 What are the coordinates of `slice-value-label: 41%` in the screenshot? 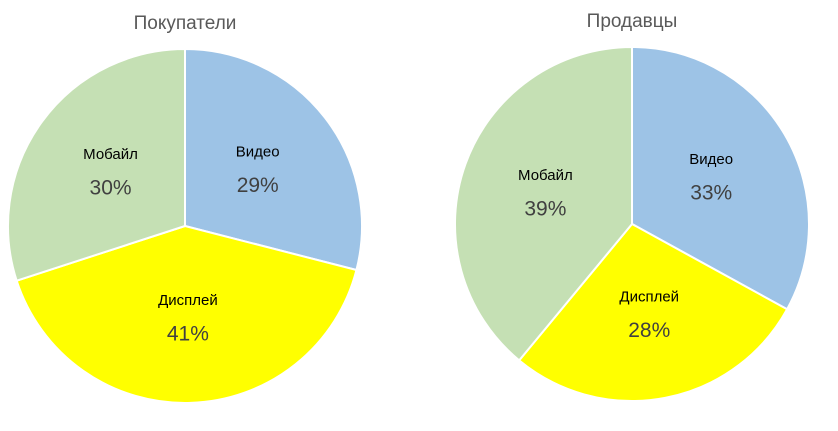 It's located at (188, 334).